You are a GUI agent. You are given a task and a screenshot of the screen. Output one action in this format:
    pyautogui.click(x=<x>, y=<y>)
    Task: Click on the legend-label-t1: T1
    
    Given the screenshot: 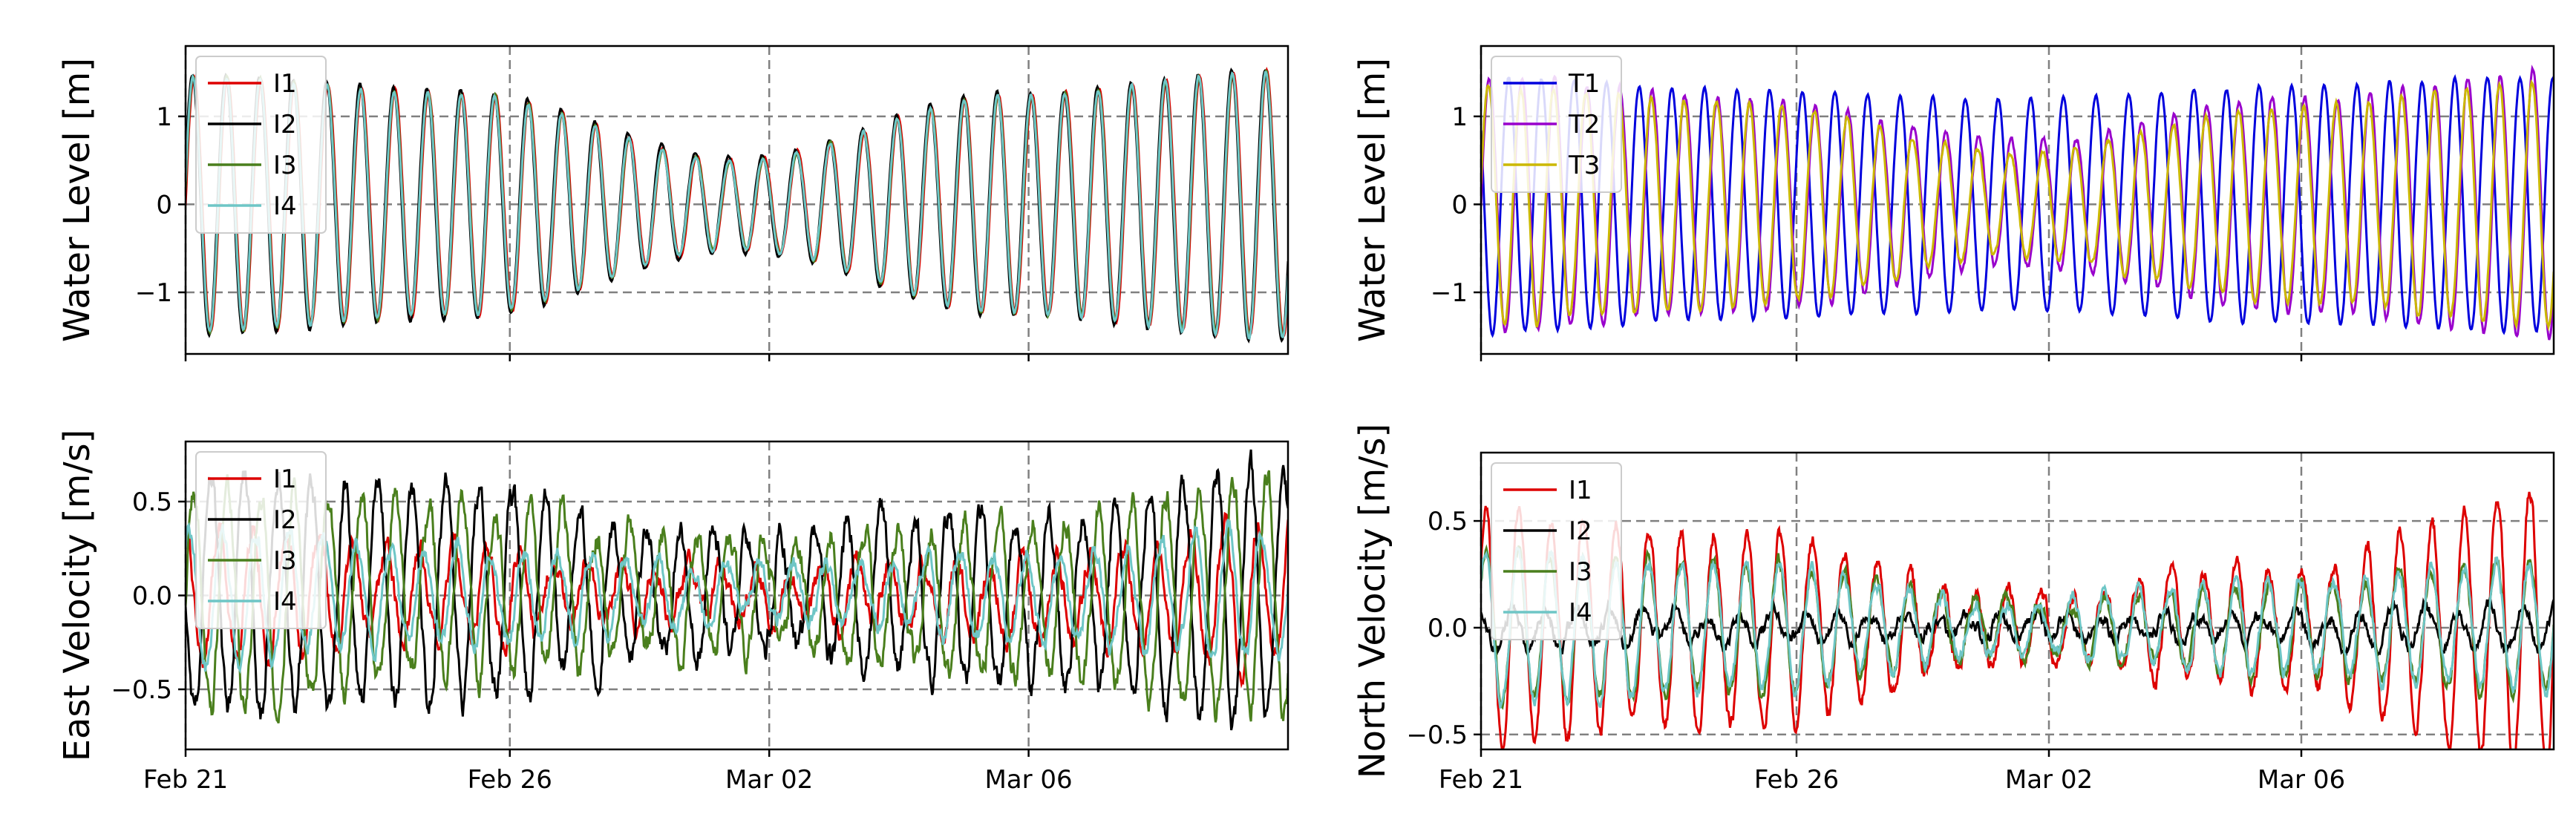 What is the action you would take?
    pyautogui.click(x=1584, y=84)
    